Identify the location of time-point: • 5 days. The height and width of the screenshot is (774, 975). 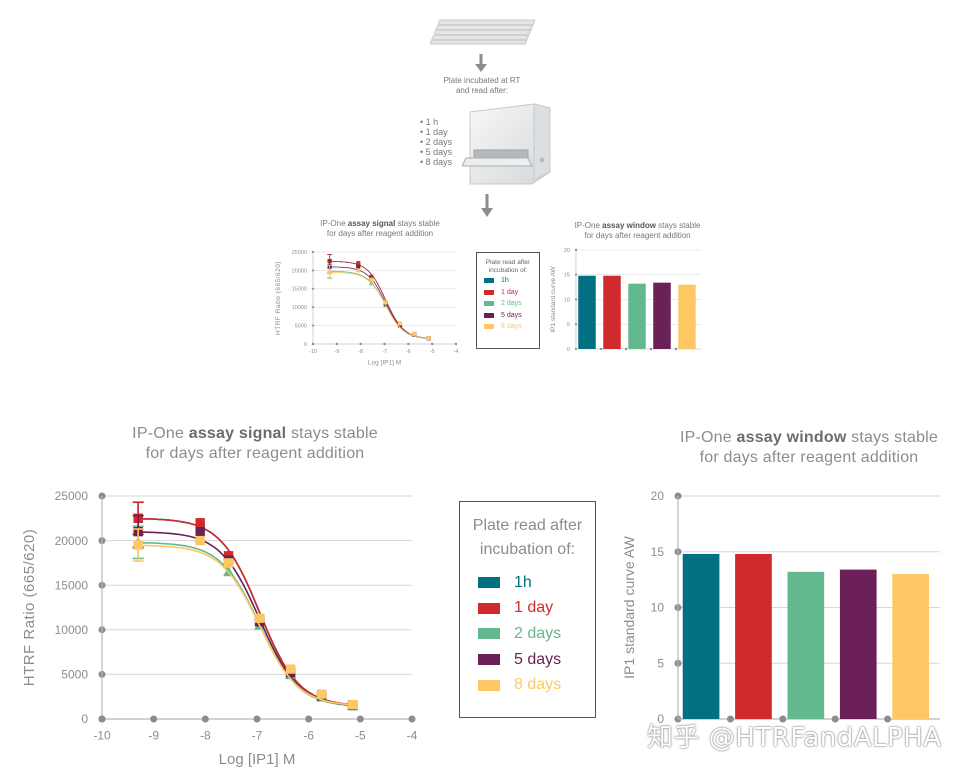
(436, 152).